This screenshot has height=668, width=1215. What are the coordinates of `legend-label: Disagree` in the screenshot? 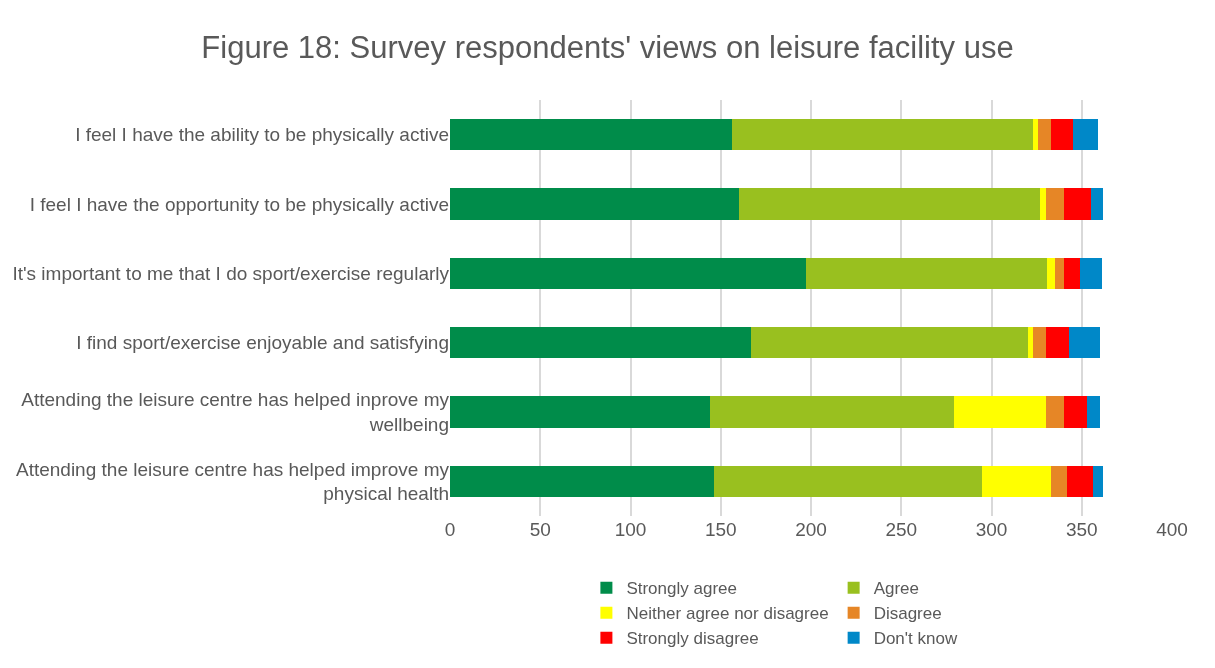 It's located at (907, 614).